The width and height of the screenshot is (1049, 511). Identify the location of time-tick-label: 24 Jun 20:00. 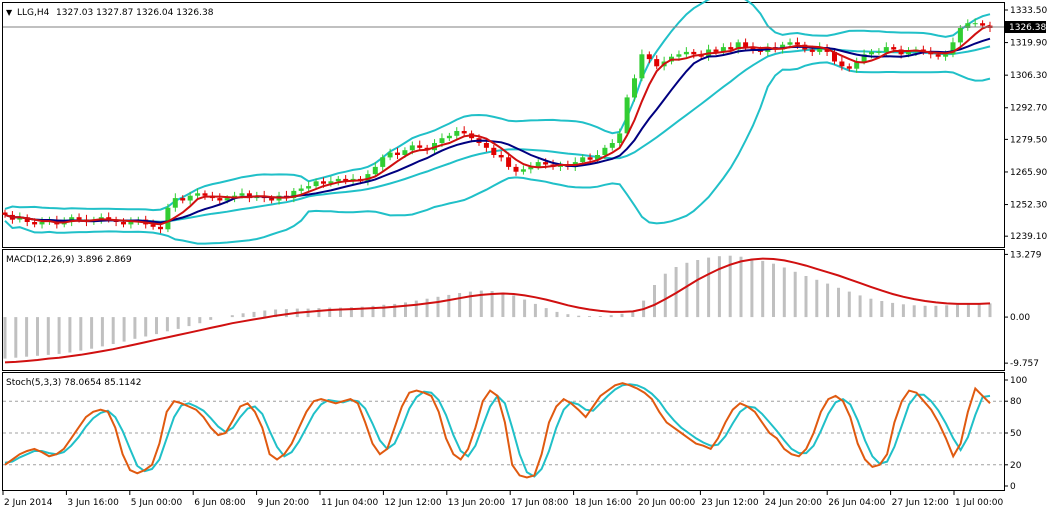
(793, 503).